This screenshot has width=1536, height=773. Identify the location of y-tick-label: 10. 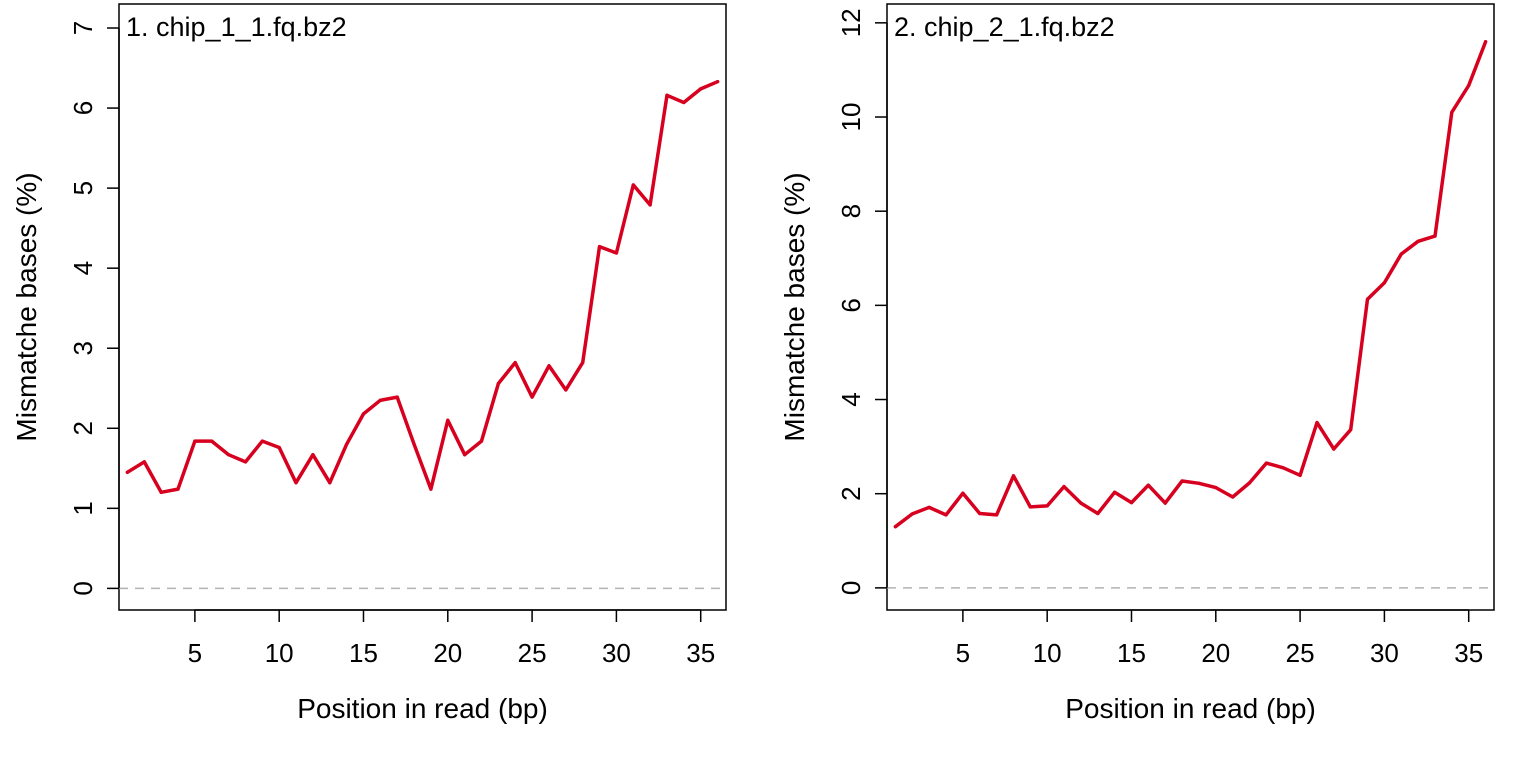
(851, 117).